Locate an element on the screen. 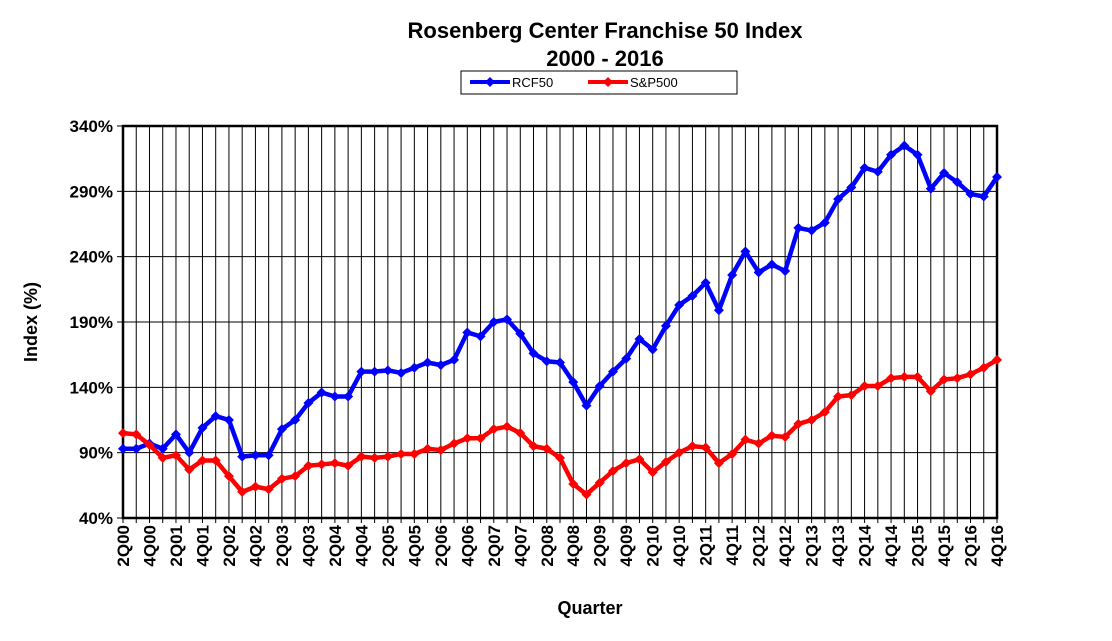 The width and height of the screenshot is (1112, 641). x-tick-label: 2Q15 is located at coordinates (918, 546).